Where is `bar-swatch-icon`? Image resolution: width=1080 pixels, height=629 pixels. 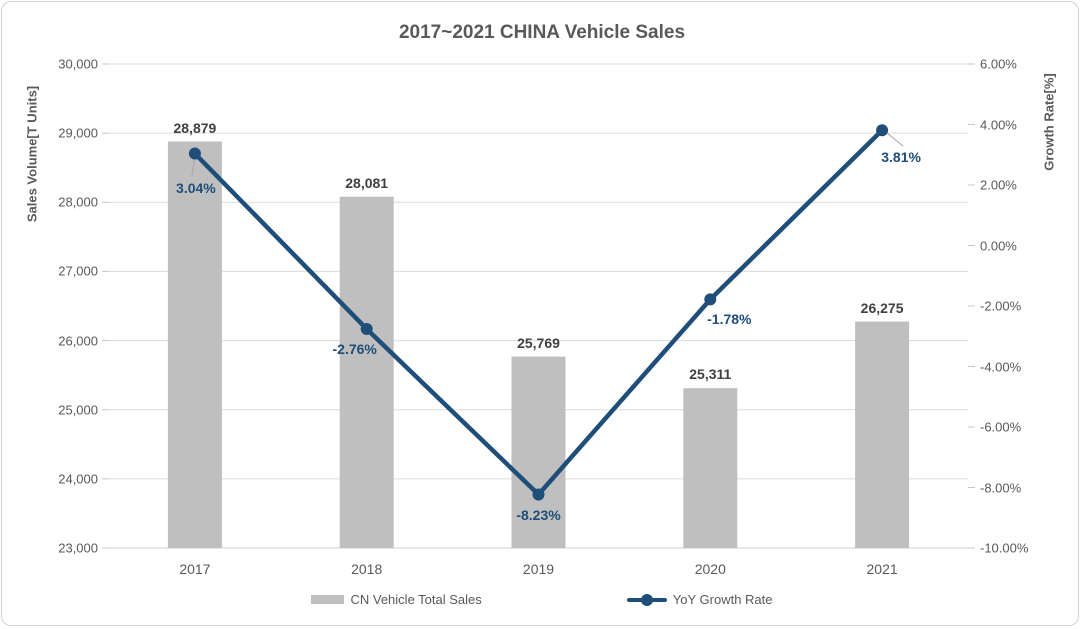 bar-swatch-icon is located at coordinates (328, 599).